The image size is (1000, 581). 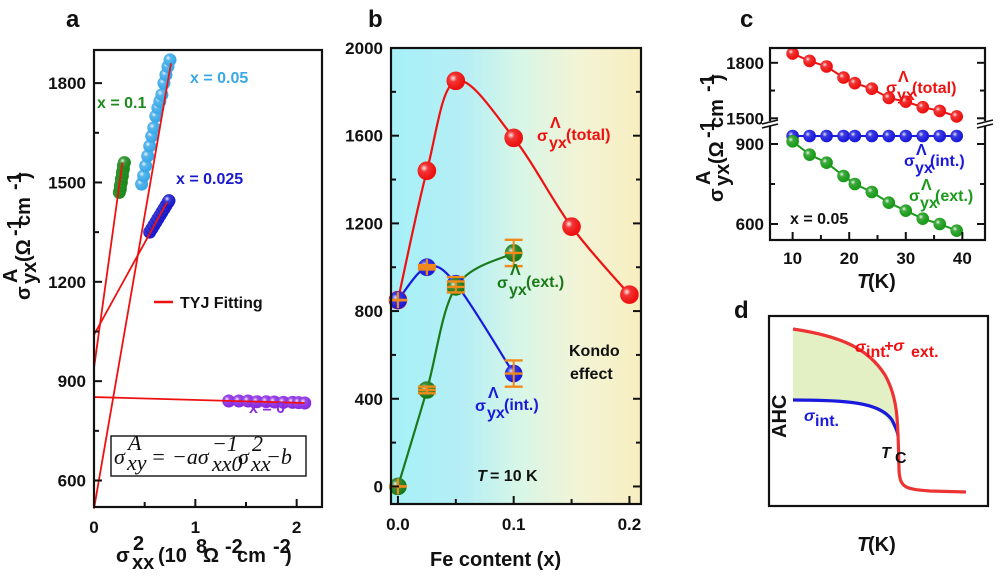 I want to click on c-y-sigma: σ, so click(x=717, y=195).